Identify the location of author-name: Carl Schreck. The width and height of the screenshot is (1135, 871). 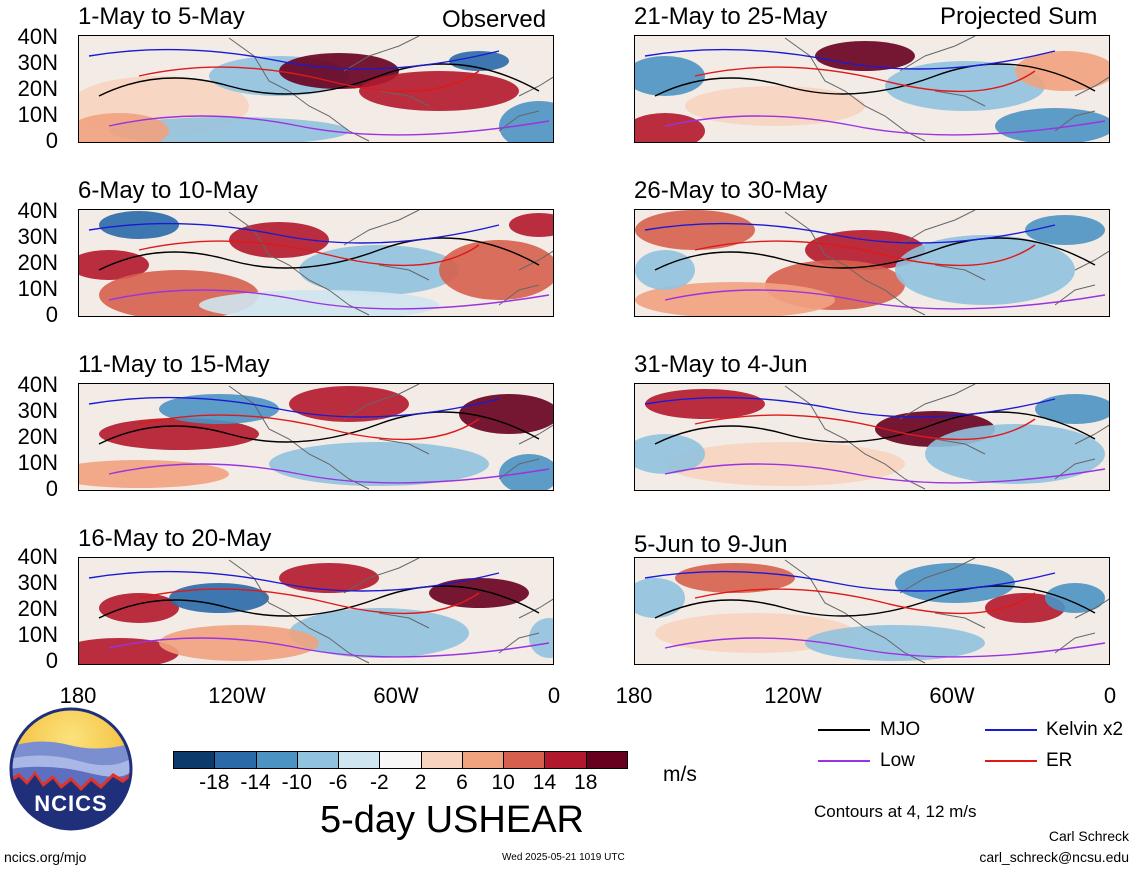
(1088, 836).